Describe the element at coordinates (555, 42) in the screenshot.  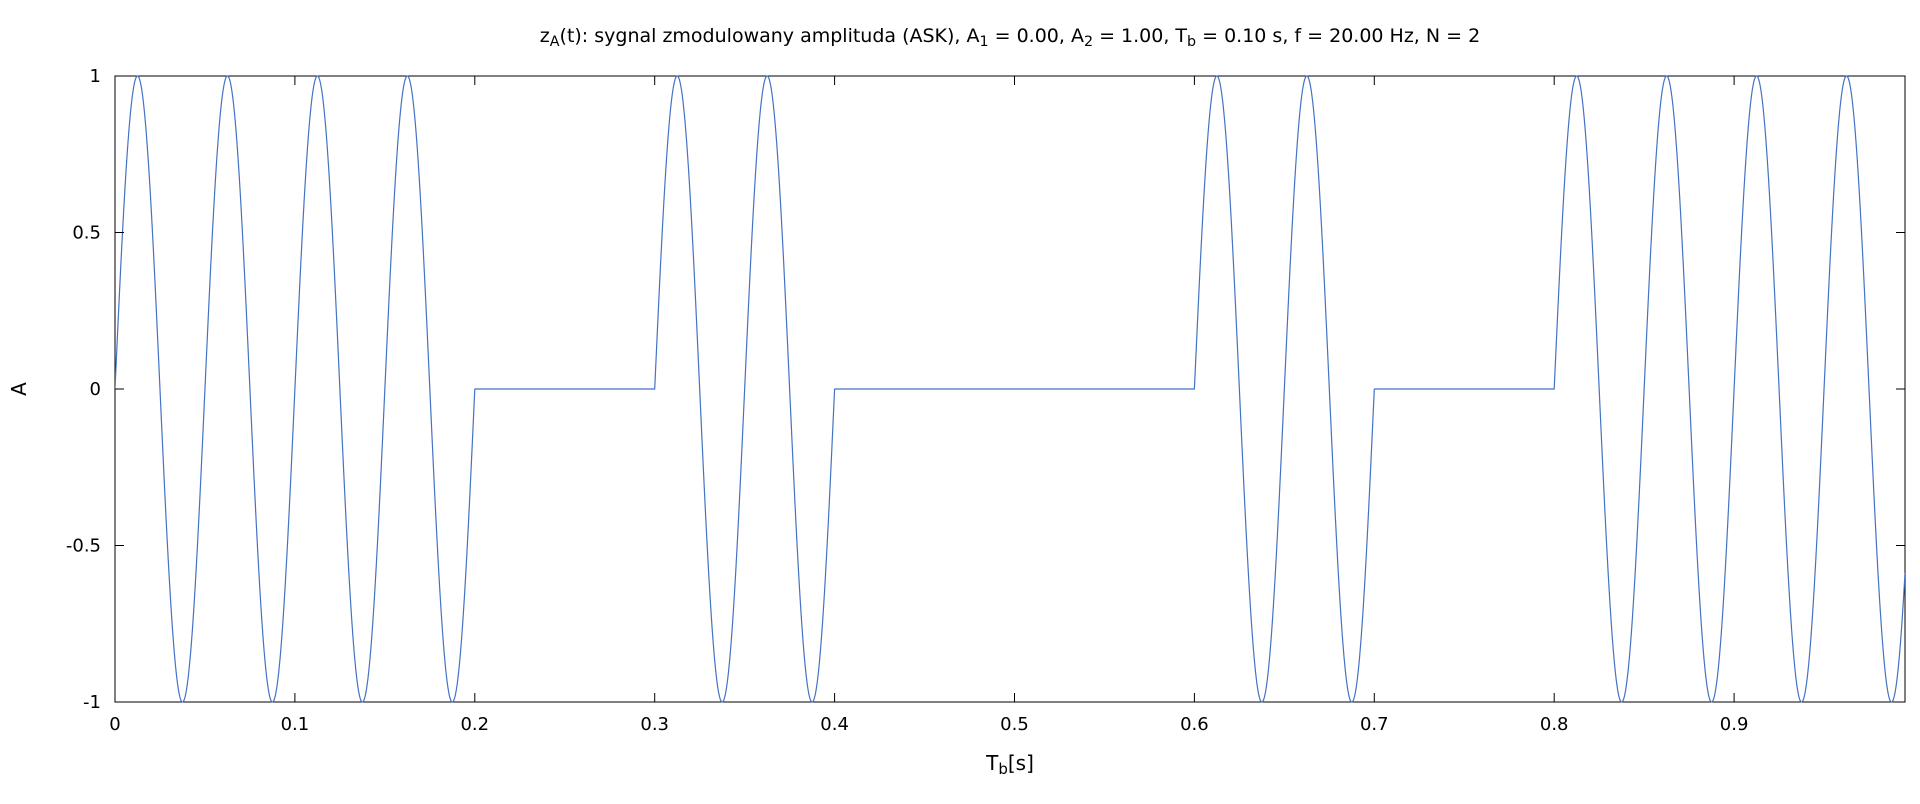
I see `subscript-text: A` at that location.